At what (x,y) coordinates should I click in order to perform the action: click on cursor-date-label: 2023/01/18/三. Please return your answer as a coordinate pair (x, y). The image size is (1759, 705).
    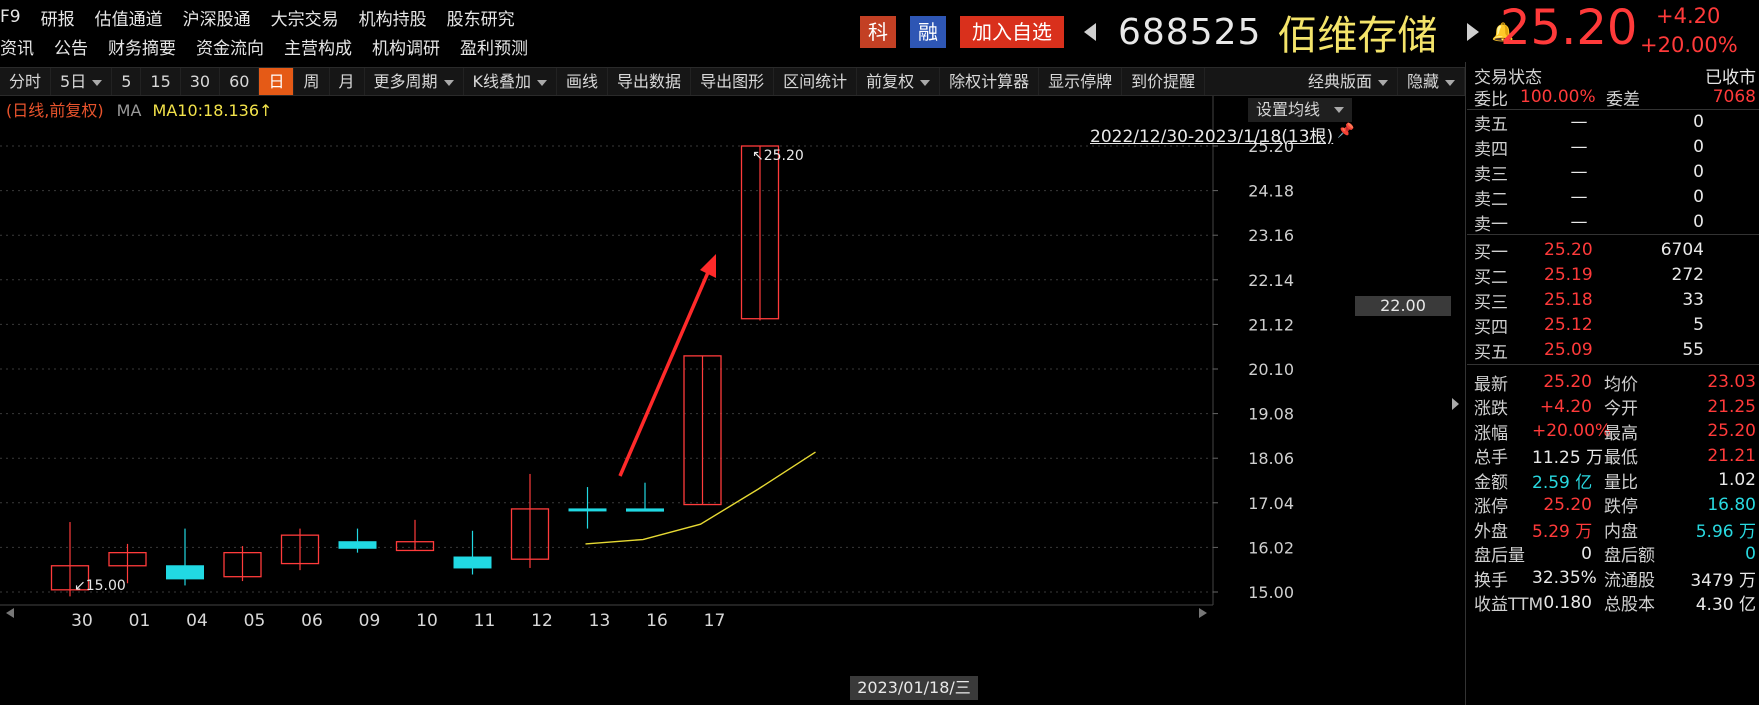
    Looking at the image, I should click on (914, 688).